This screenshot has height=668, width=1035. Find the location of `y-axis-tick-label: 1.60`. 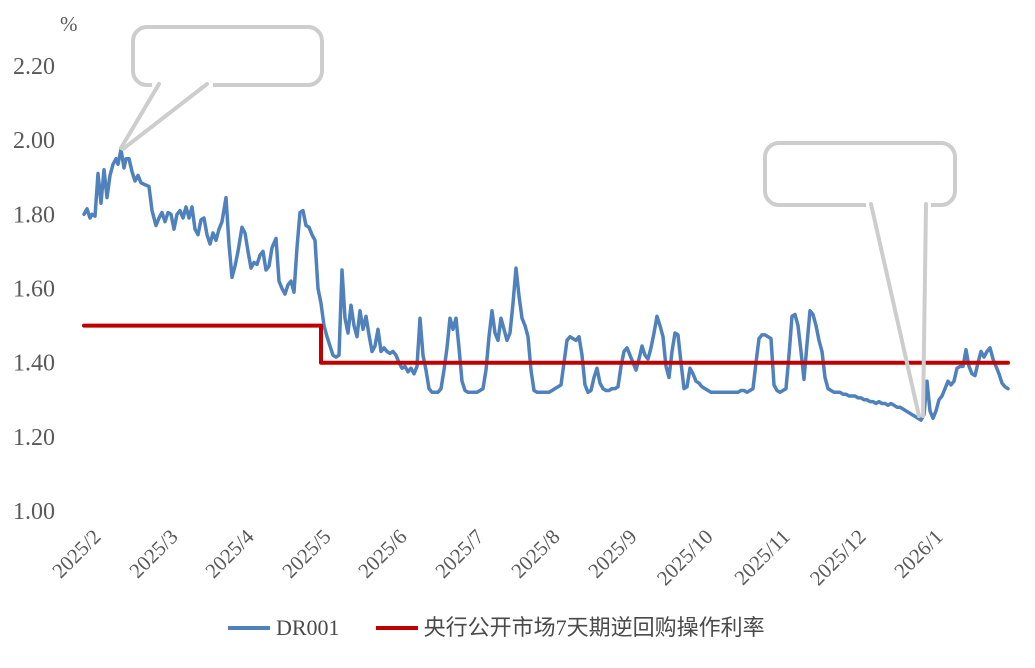

y-axis-tick-label: 1.60 is located at coordinates (34, 289).